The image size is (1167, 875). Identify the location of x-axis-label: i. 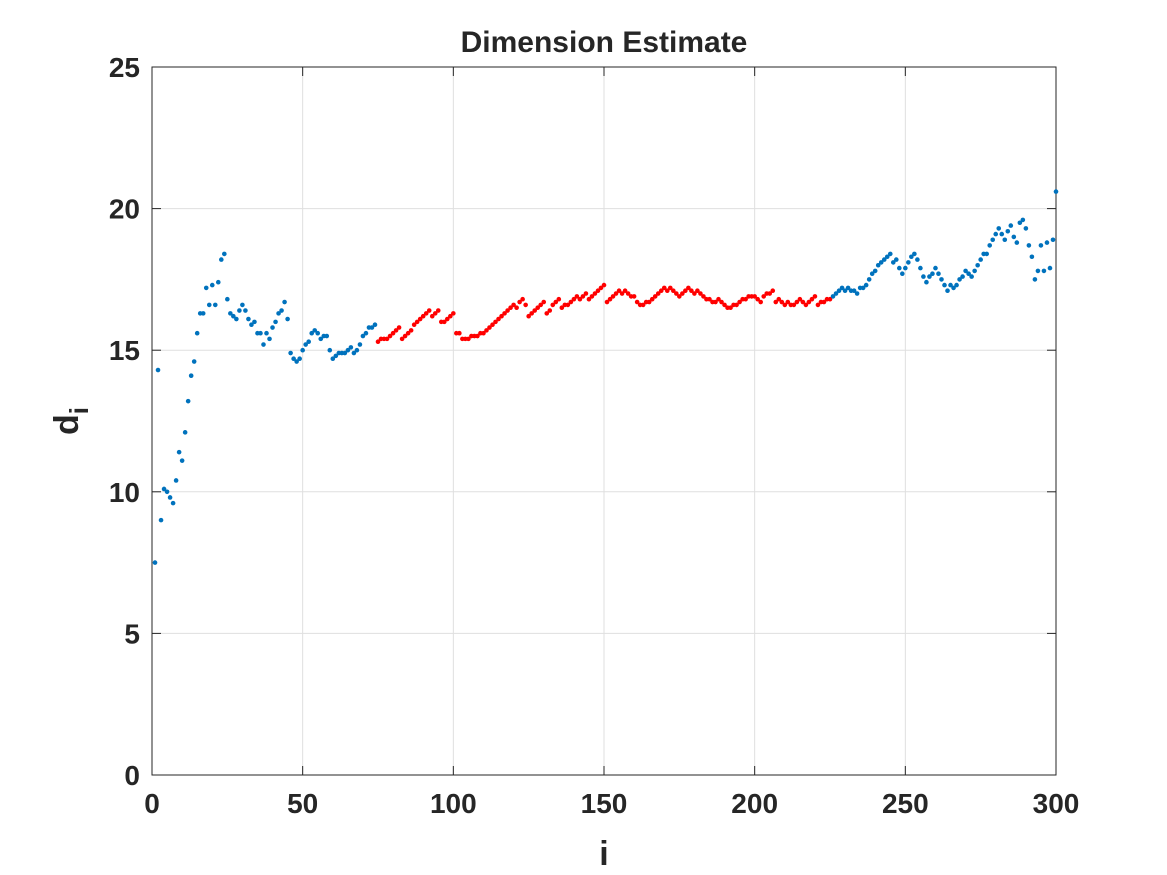
(603, 854).